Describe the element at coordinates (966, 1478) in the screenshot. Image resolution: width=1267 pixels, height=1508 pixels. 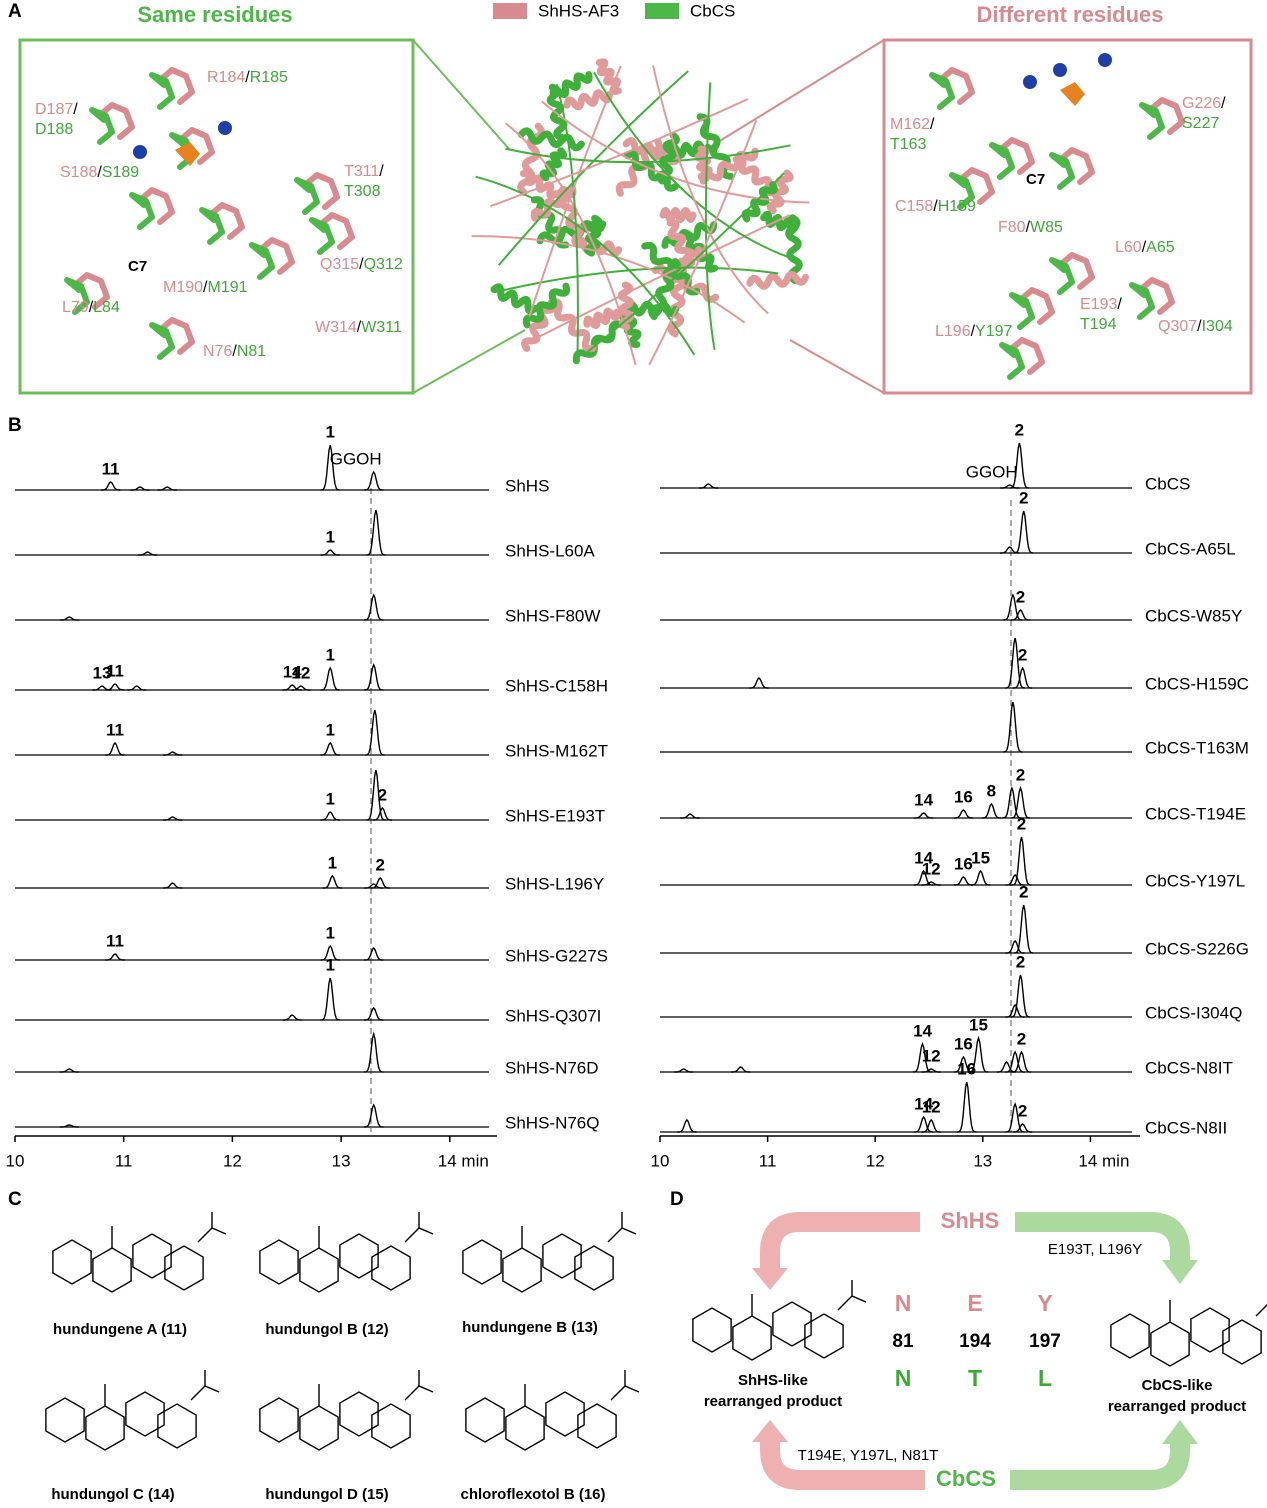
I see `enzyme-label: CbCS` at that location.